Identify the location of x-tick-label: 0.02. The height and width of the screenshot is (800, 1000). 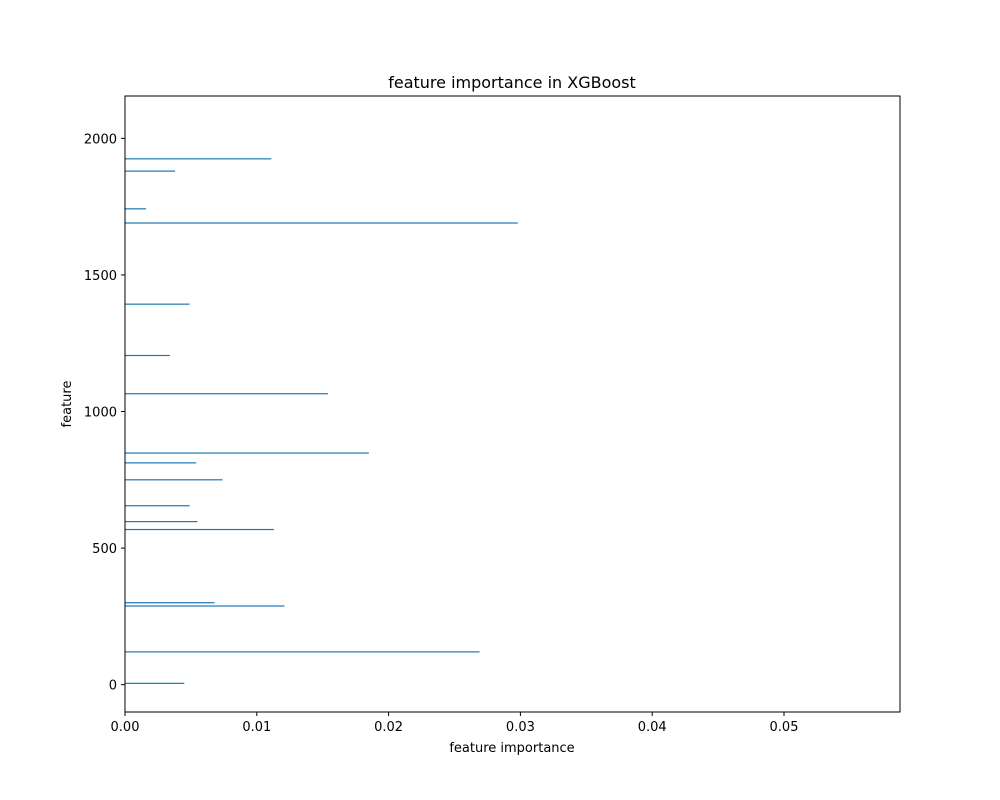
(388, 727).